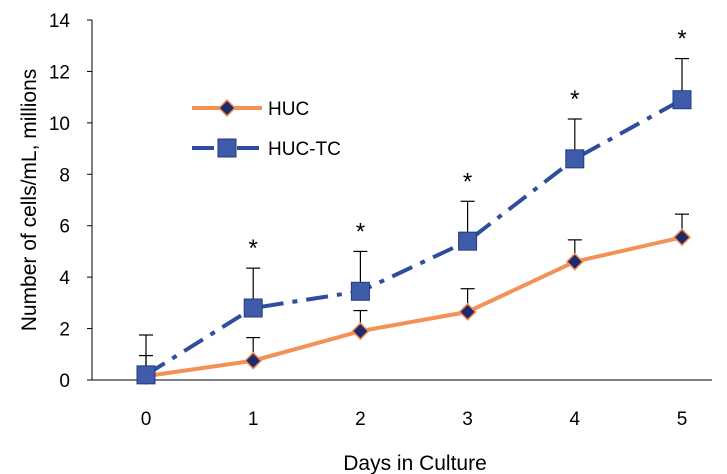 The width and height of the screenshot is (727, 474). Describe the element at coordinates (253, 419) in the screenshot. I see `x-tick-label: 1` at that location.